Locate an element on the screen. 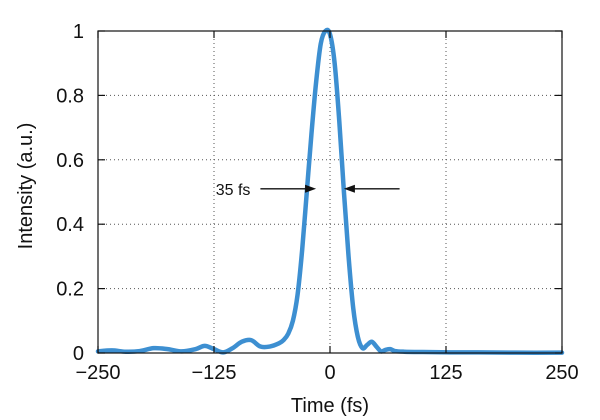  fwhm-label: 35 fs is located at coordinates (233, 190).